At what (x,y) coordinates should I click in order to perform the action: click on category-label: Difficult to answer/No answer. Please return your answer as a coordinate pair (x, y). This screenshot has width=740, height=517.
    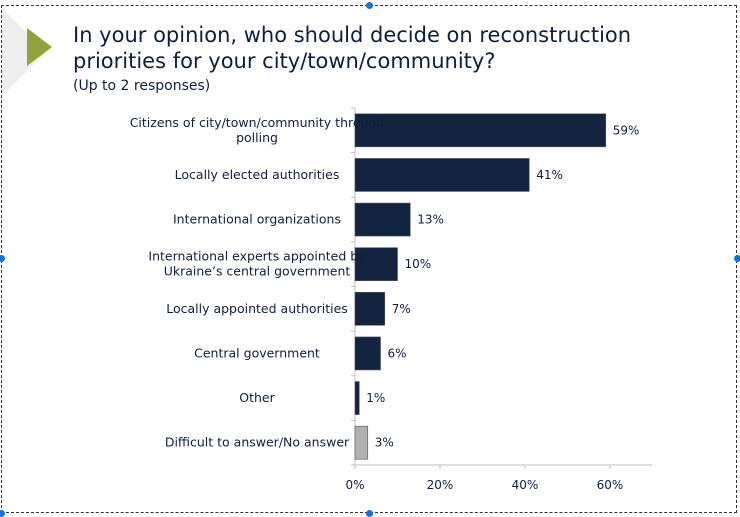
    Looking at the image, I should click on (257, 442).